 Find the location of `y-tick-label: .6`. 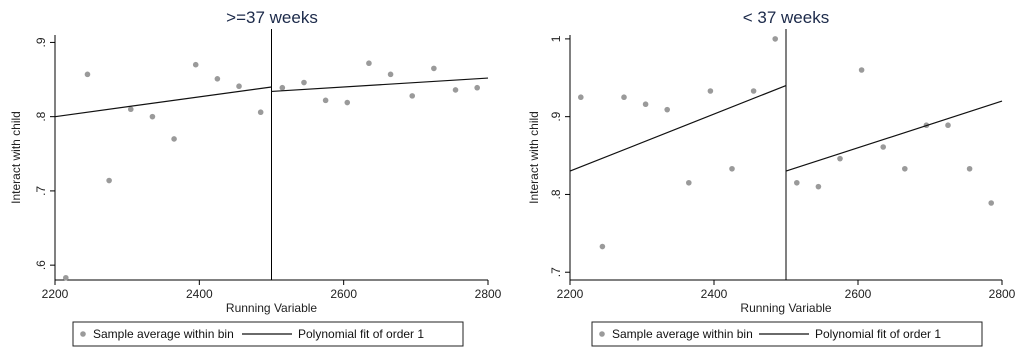

y-tick-label: .6 is located at coordinates (41, 265).